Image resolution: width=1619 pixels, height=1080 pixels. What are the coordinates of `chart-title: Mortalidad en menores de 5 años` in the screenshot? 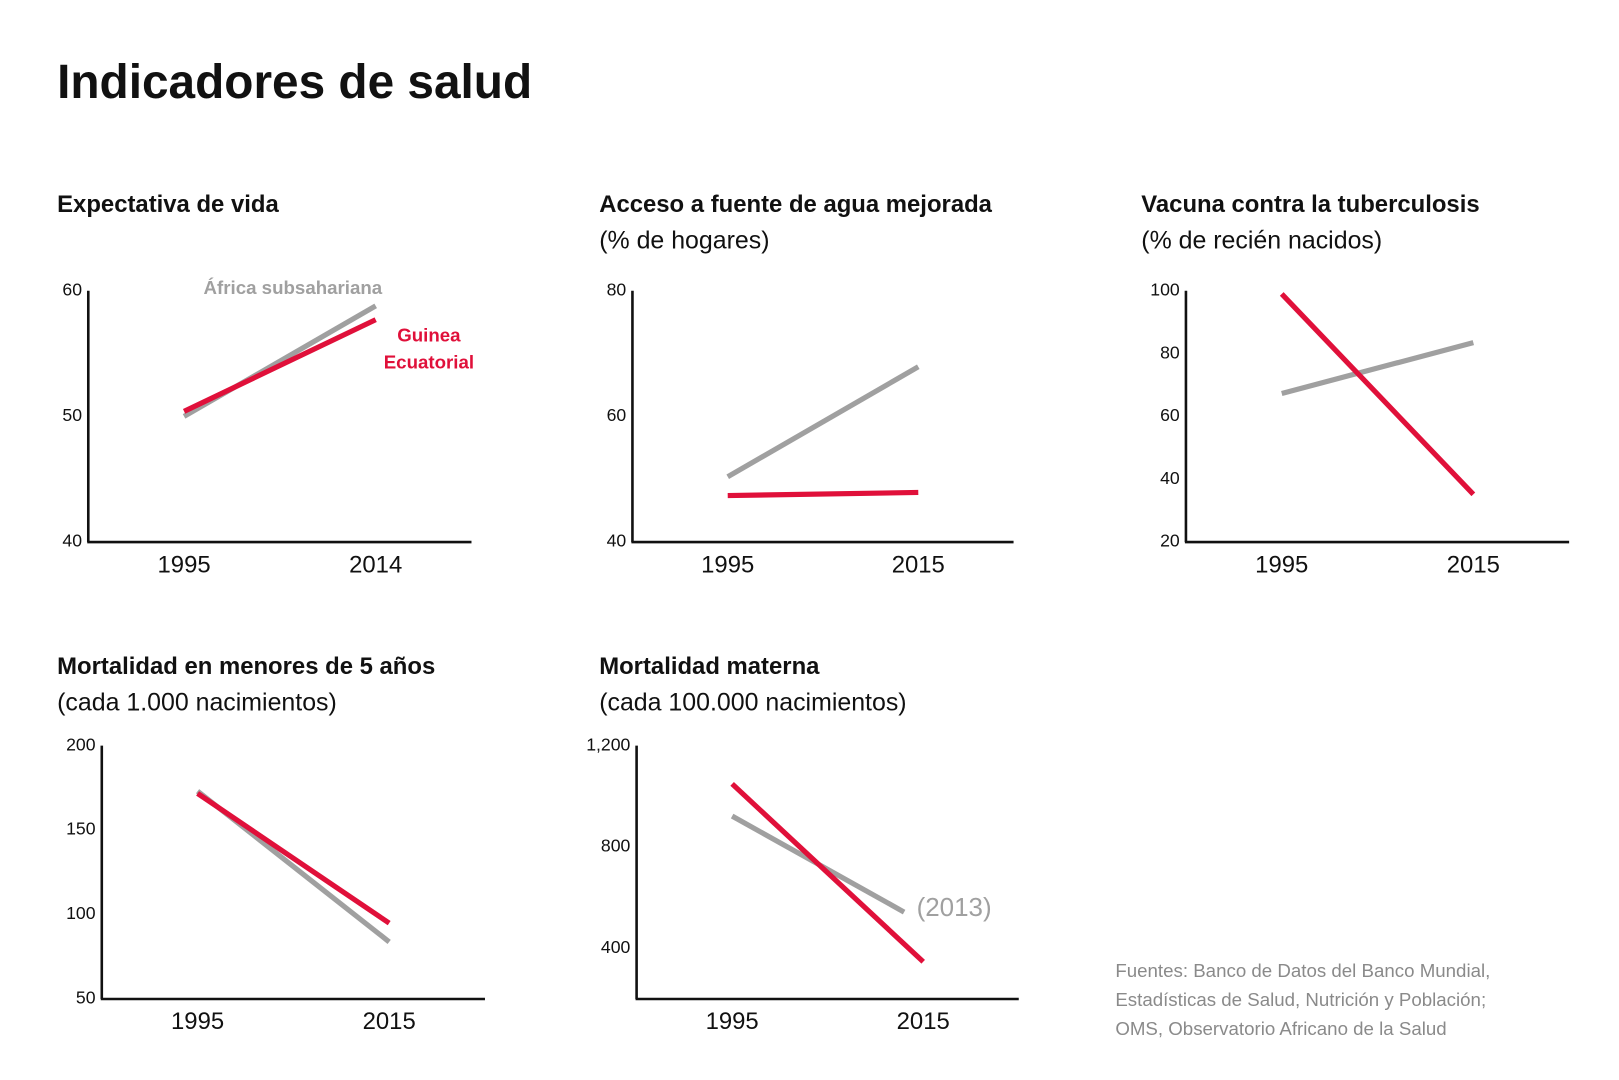 It's located at (246, 666).